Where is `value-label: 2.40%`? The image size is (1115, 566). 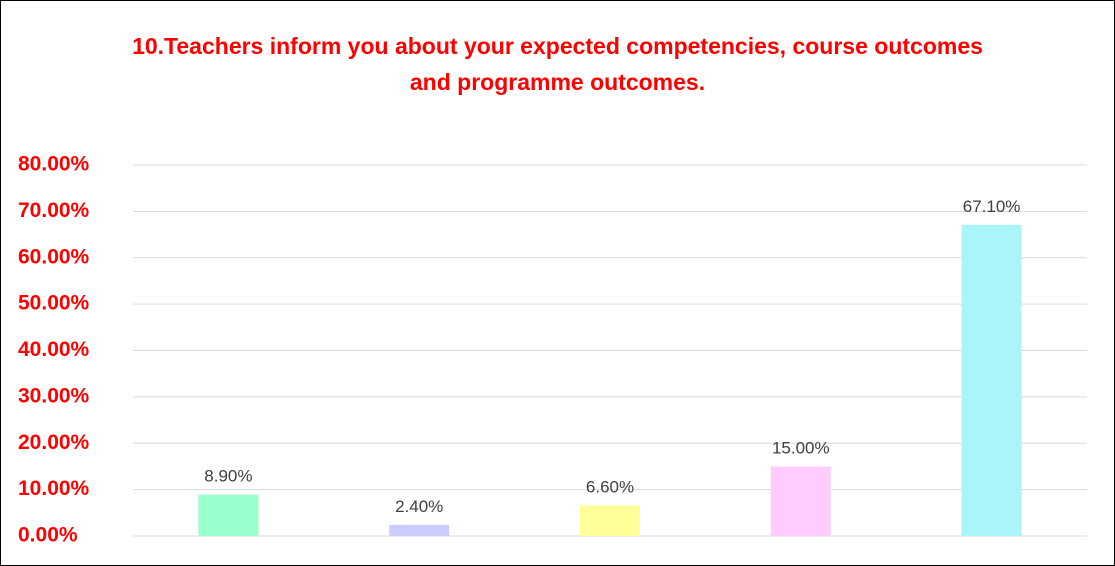 value-label: 2.40% is located at coordinates (419, 506).